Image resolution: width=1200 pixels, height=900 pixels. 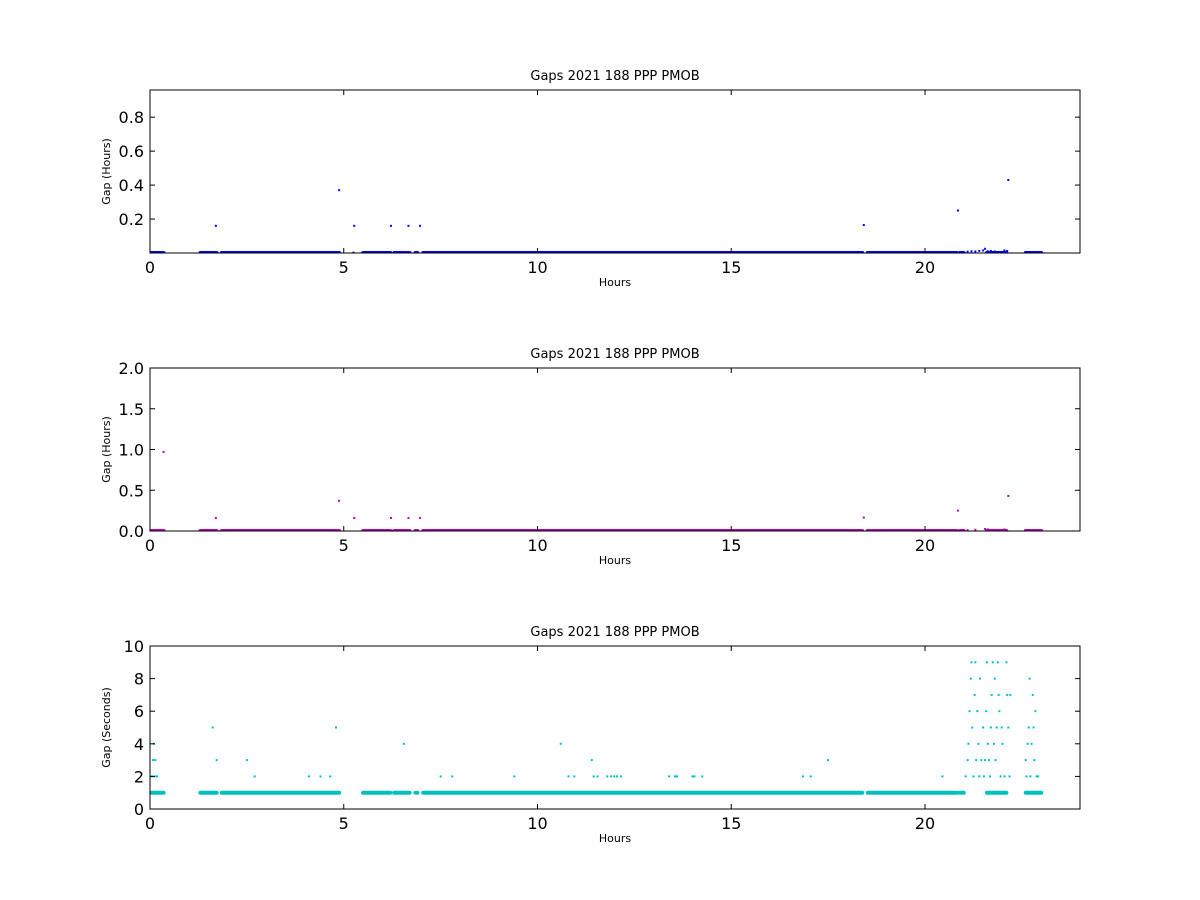 What do you see at coordinates (106, 727) in the screenshot?
I see `y-axis-label: Gap (Seconds)` at bounding box center [106, 727].